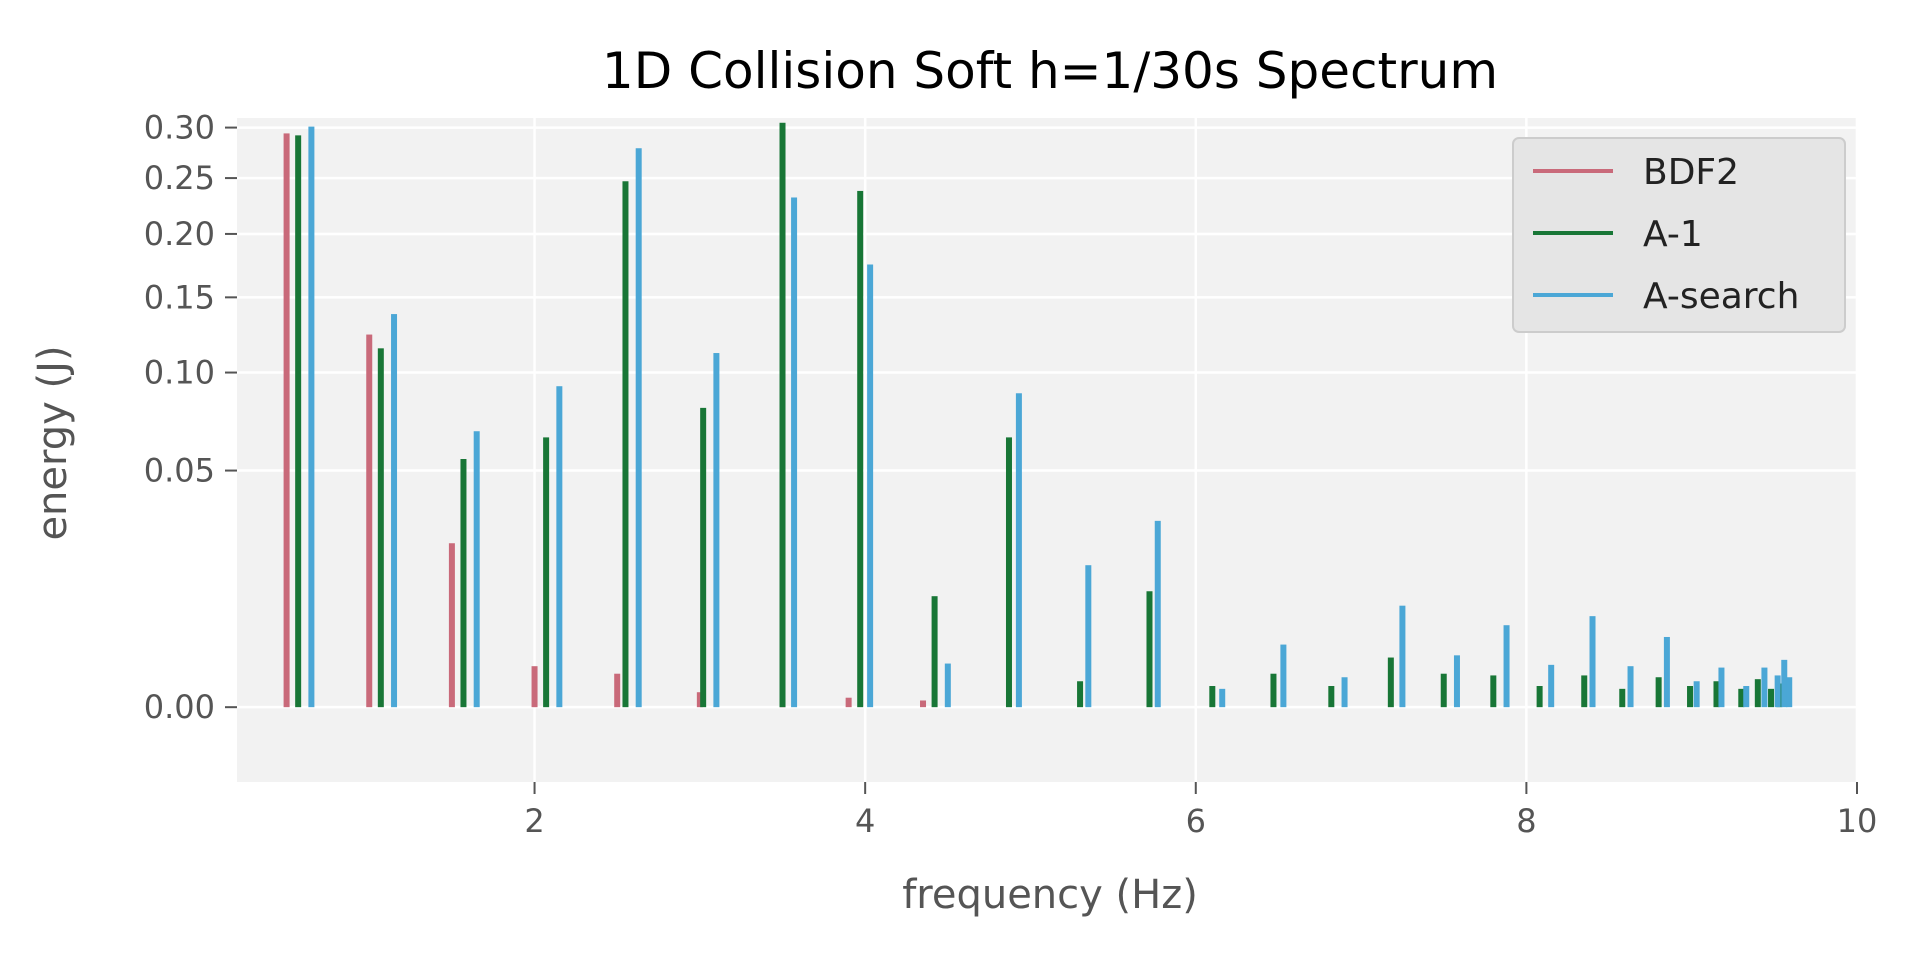 The height and width of the screenshot is (960, 1920). Describe the element at coordinates (1050, 895) in the screenshot. I see `x-axis-title: frequency (Hz)` at that location.